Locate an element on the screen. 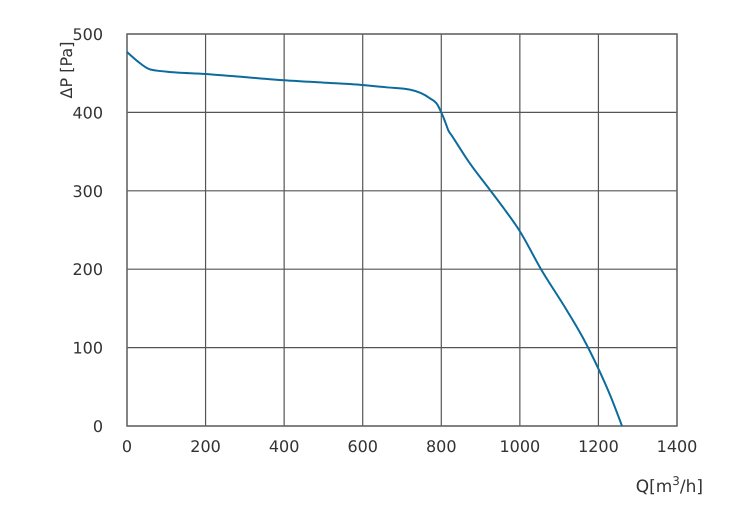 The width and height of the screenshot is (750, 519). x-tick-label: 800 is located at coordinates (441, 446).